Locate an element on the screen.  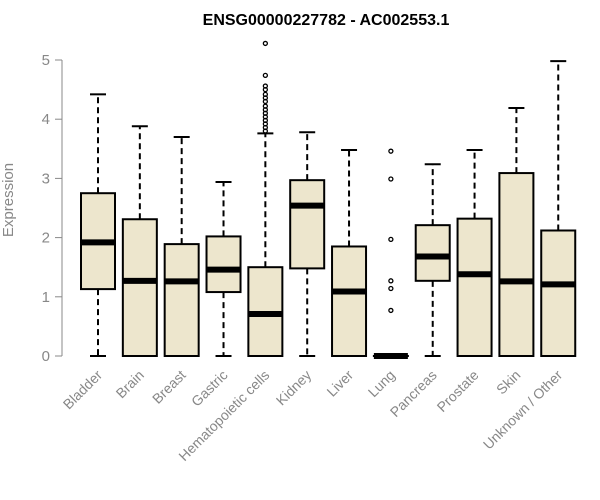
y-tick-label: 3 is located at coordinates (46, 178).